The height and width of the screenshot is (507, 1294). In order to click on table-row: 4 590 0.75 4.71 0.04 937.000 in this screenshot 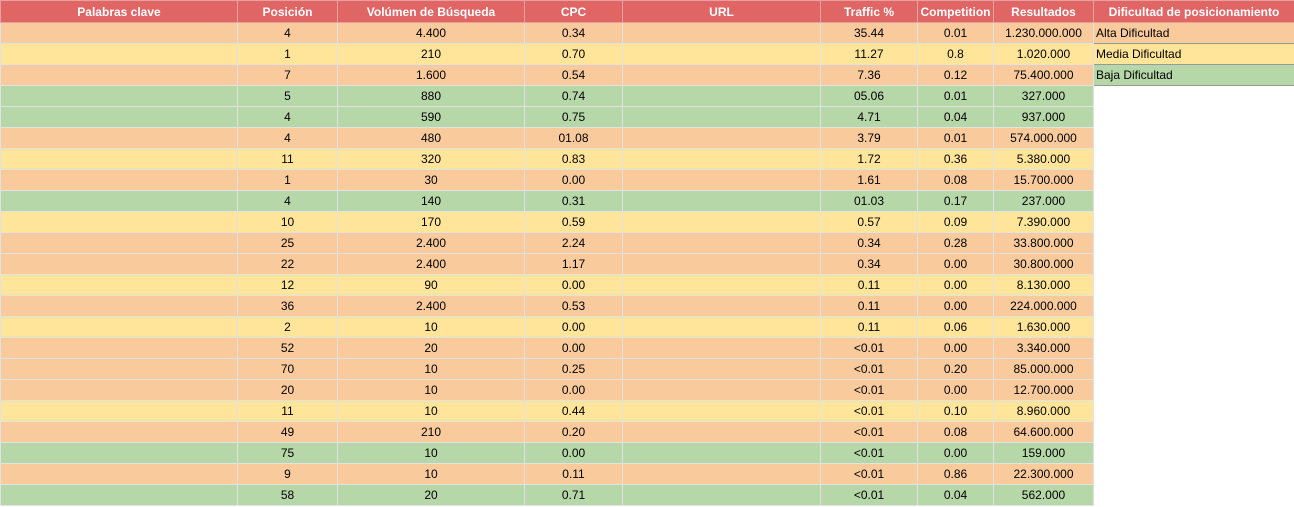, I will do `click(647, 117)`.